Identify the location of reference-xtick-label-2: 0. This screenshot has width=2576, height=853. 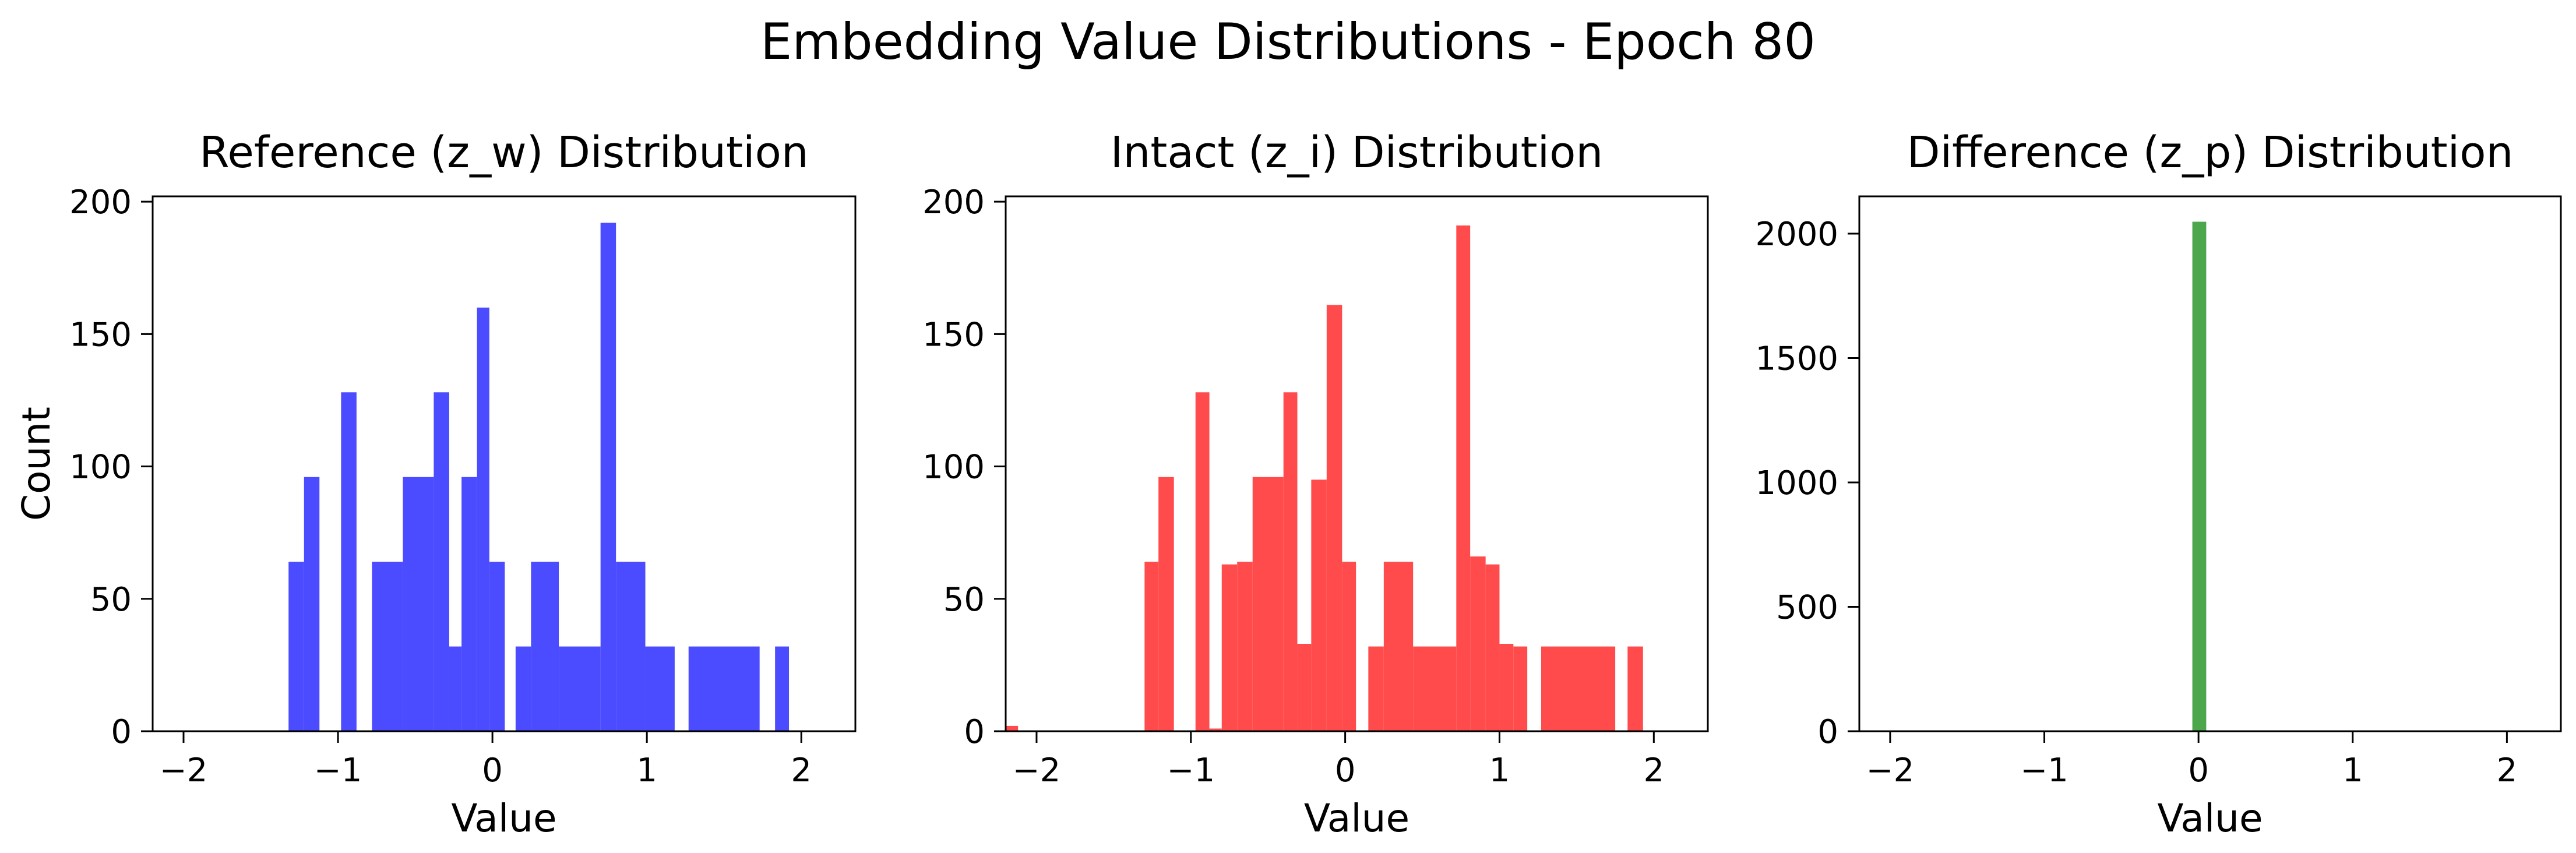
(492, 771).